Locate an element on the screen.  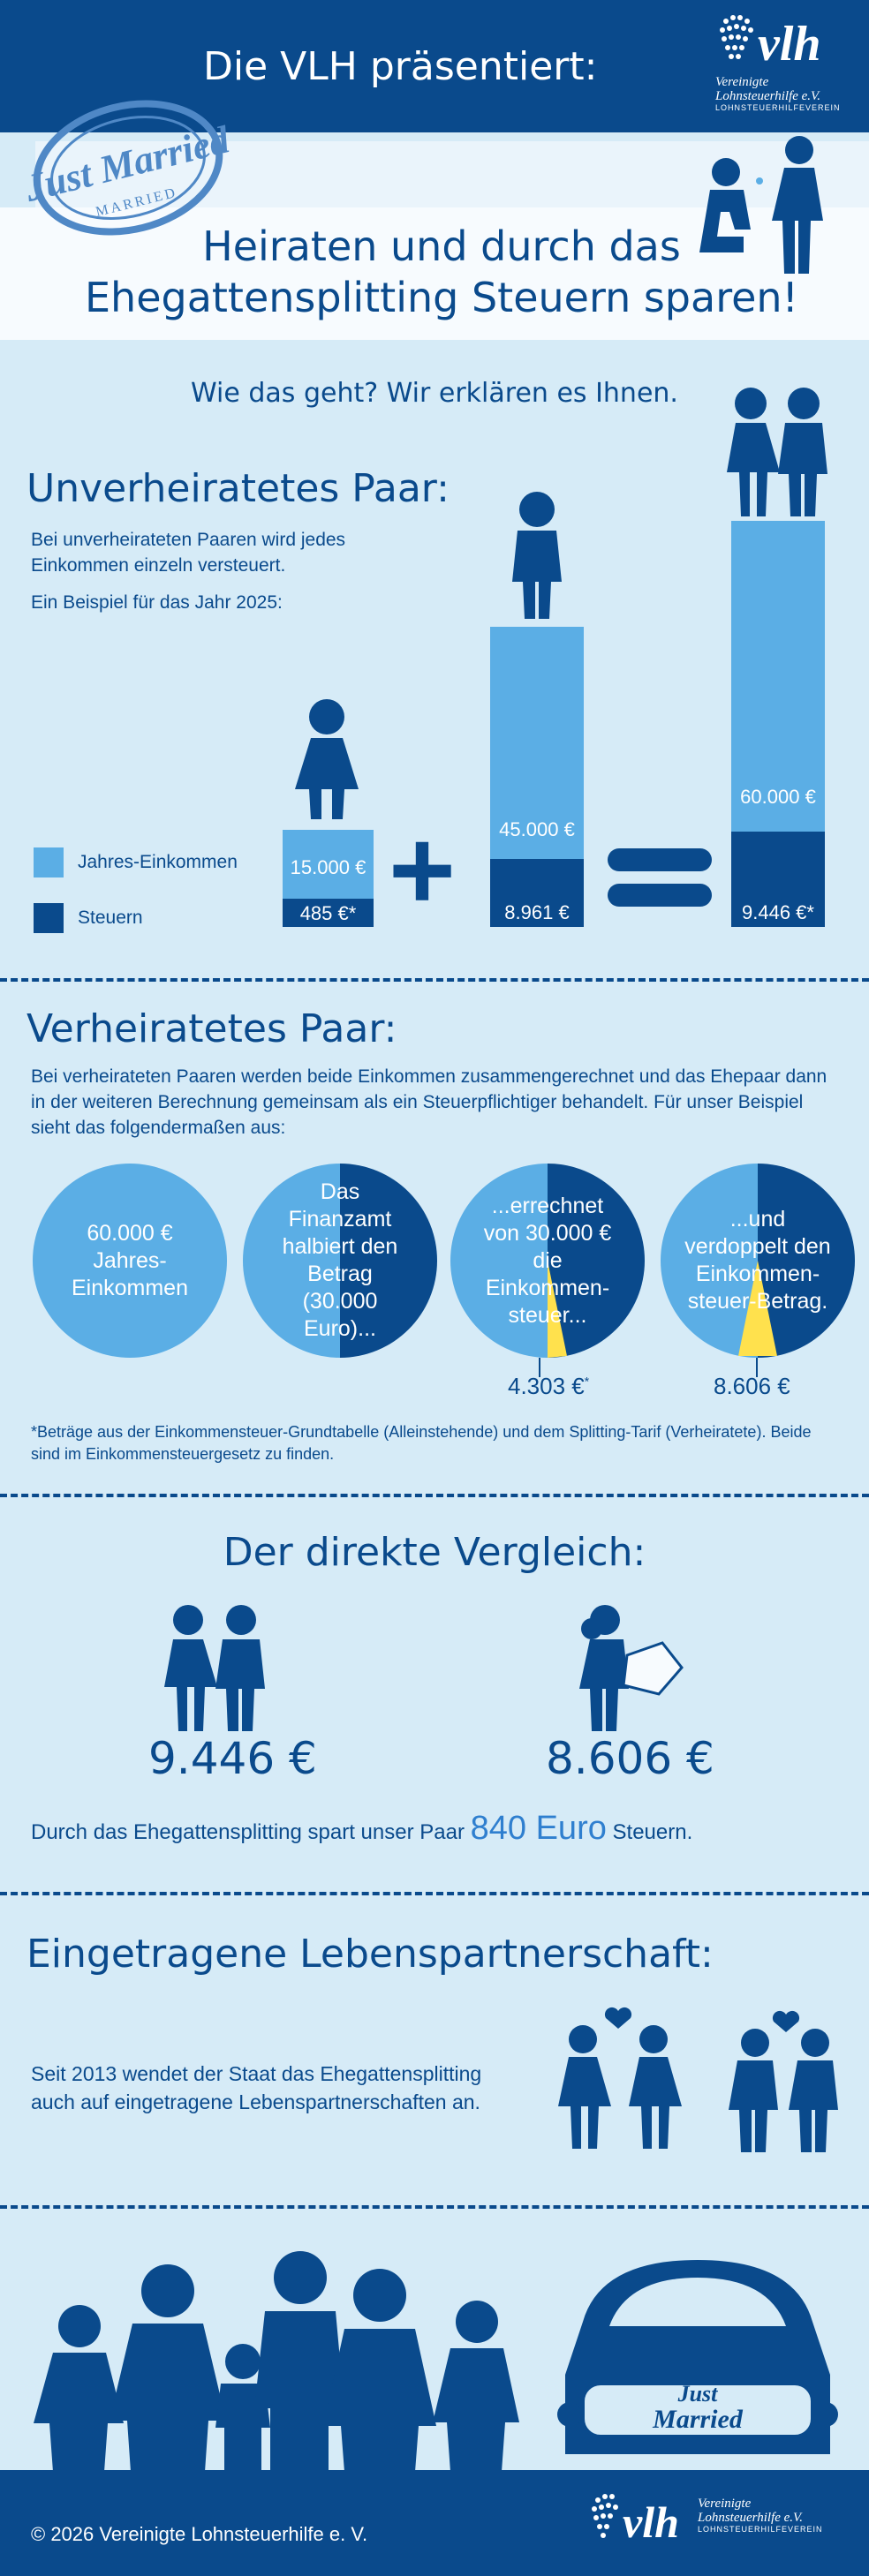
circle-income-text: 60.000 € Jahres-Einkommen is located at coordinates (130, 1260).